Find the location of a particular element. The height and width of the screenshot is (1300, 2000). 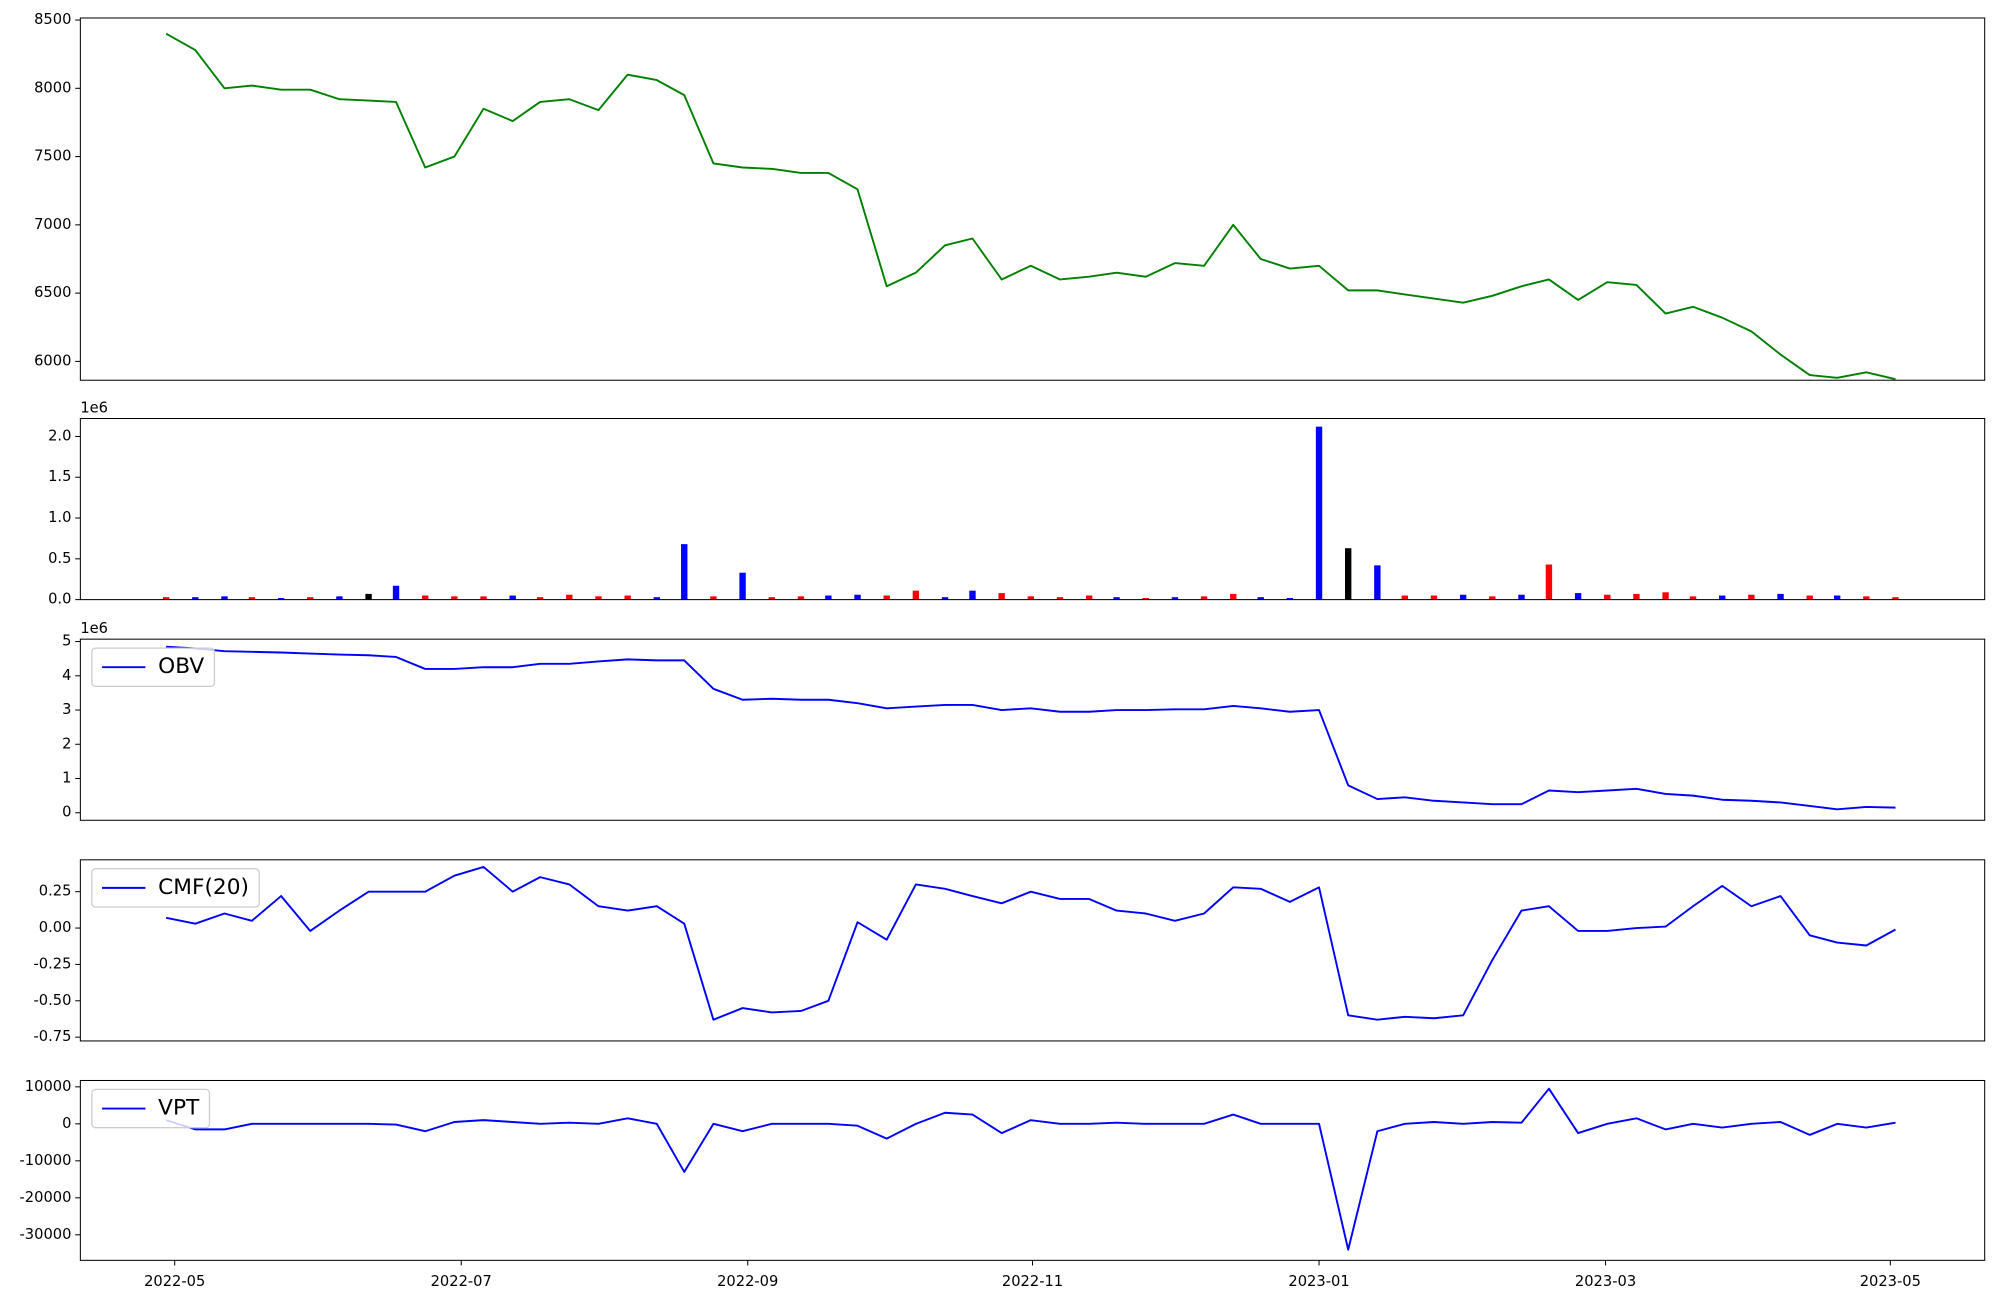

offset-label: 1e6 is located at coordinates (94, 628).